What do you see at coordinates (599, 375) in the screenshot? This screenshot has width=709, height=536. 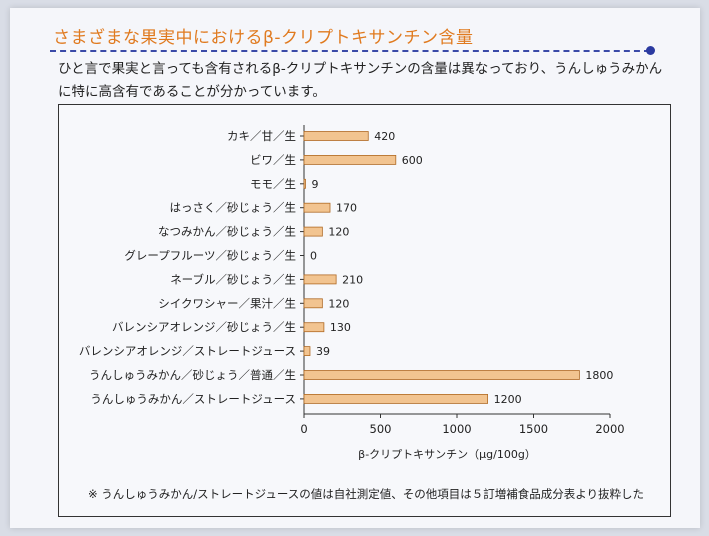 I see `data-label: 1800` at bounding box center [599, 375].